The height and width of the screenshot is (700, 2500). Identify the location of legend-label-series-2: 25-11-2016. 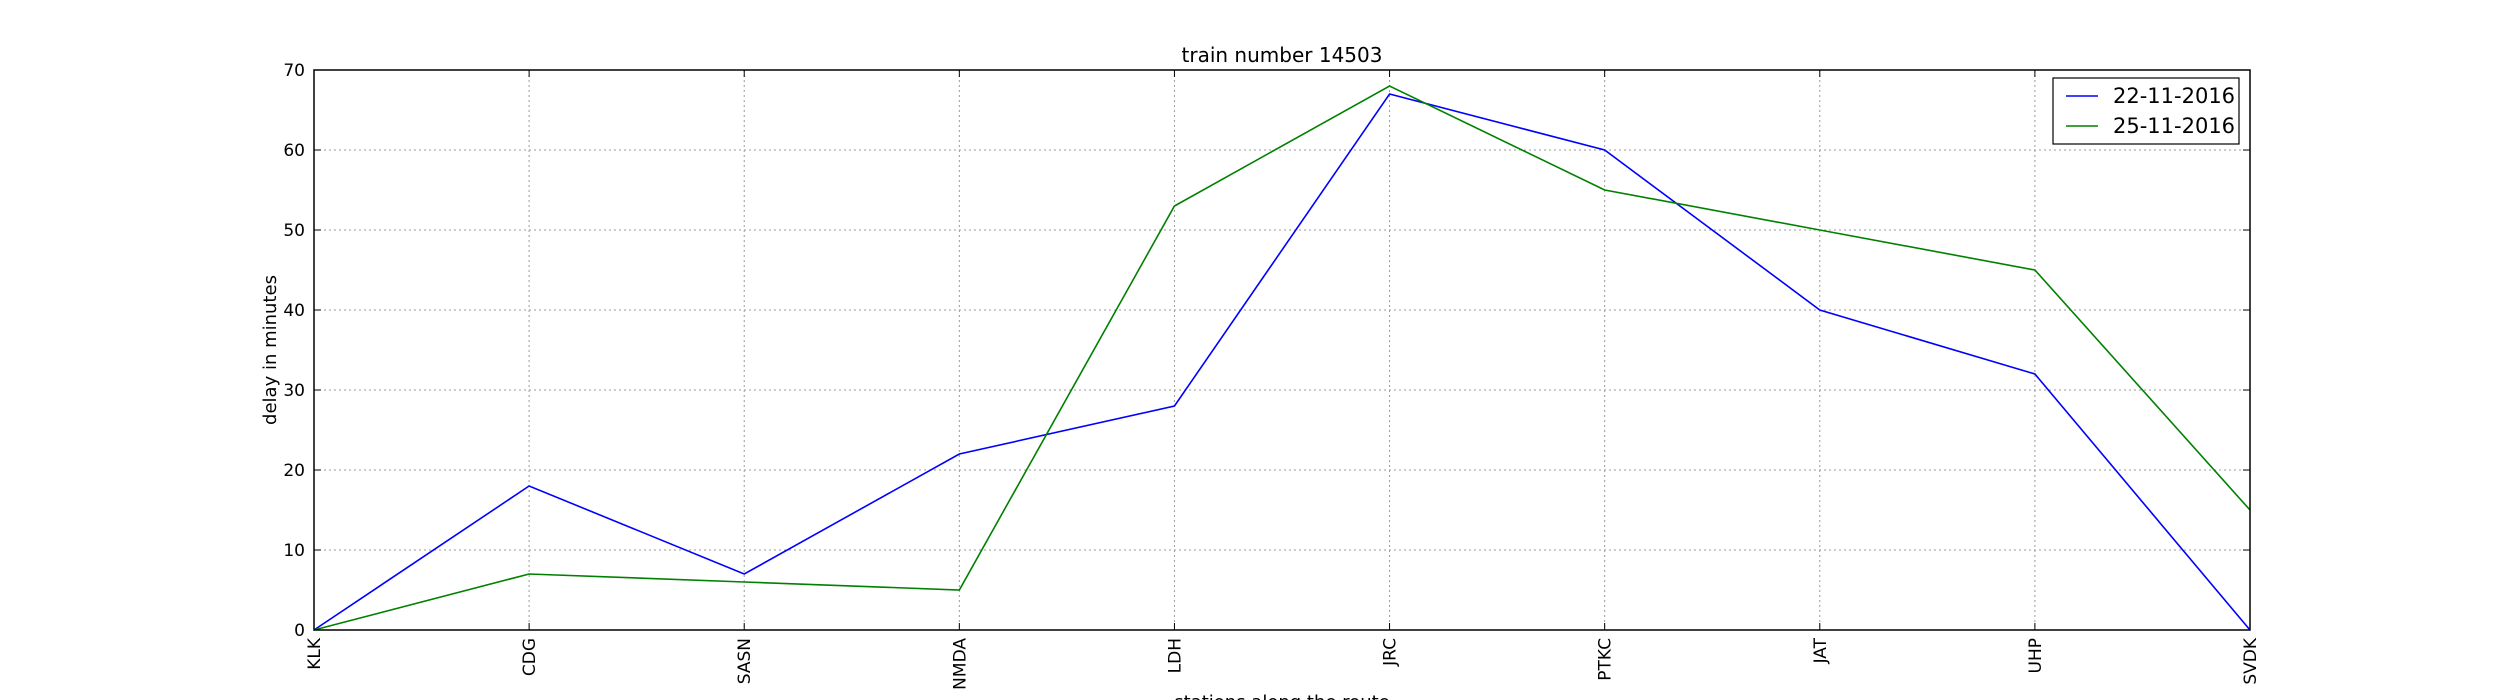
(2174, 126).